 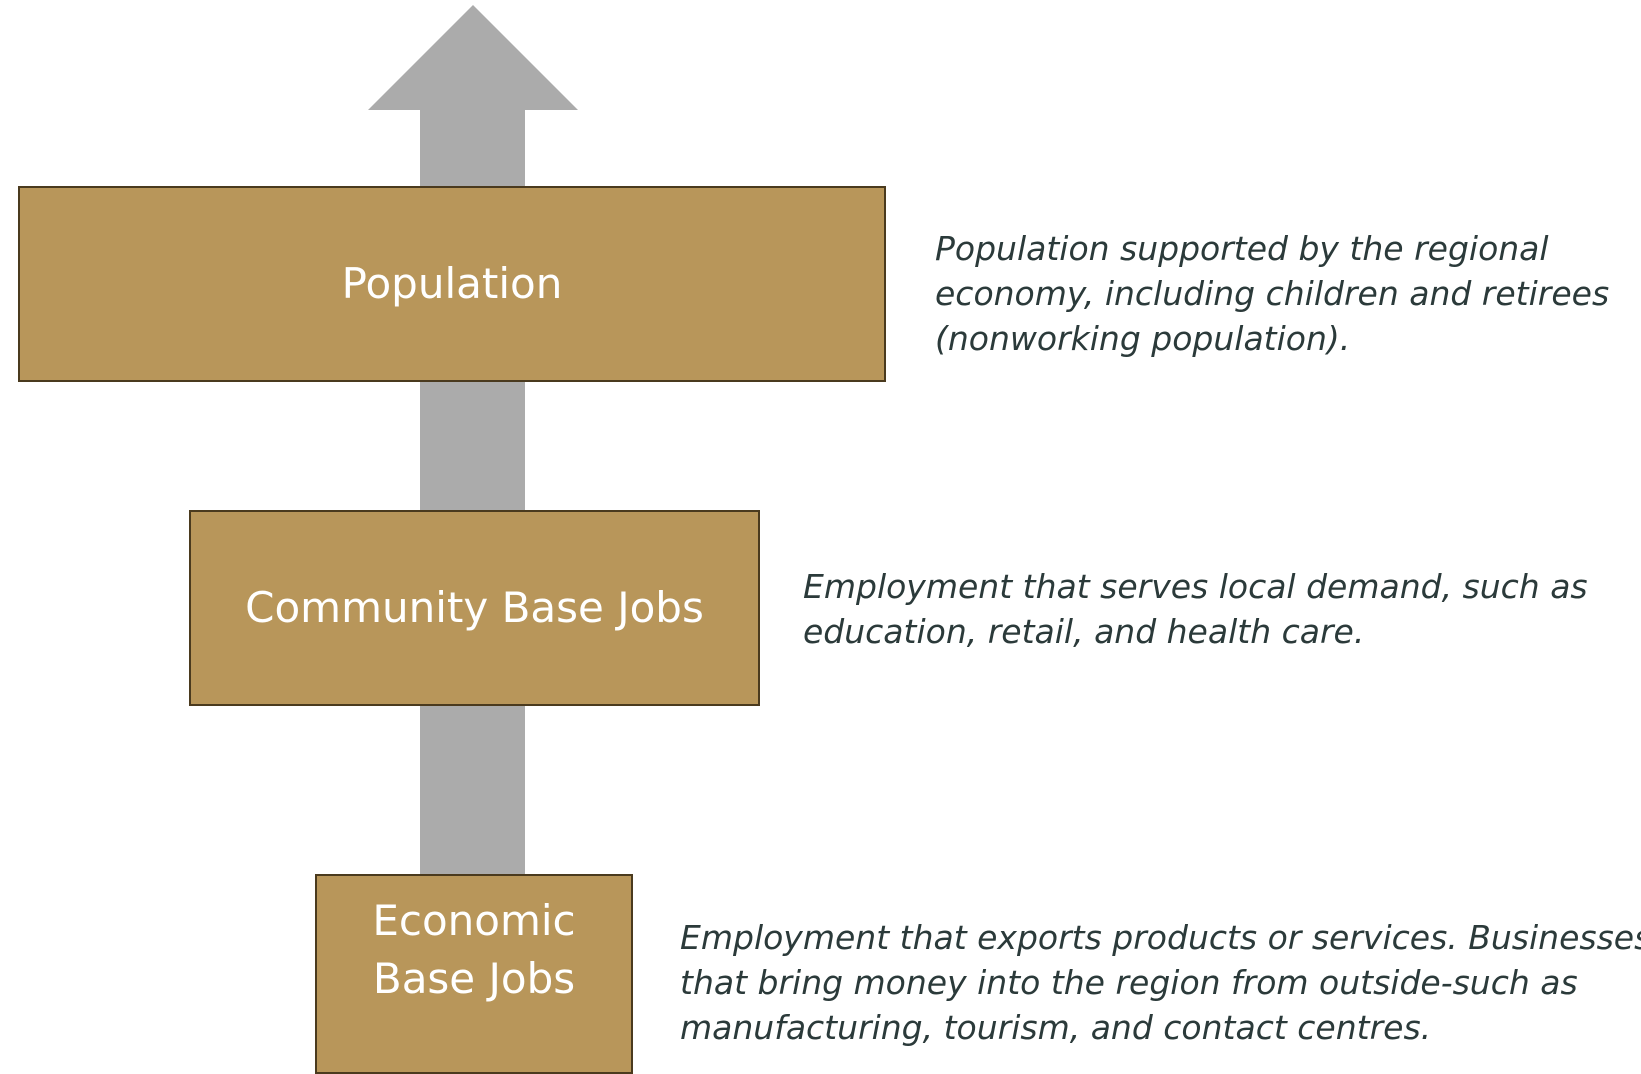 I want to click on node-box: Community Base Jobs, so click(x=474, y=608).